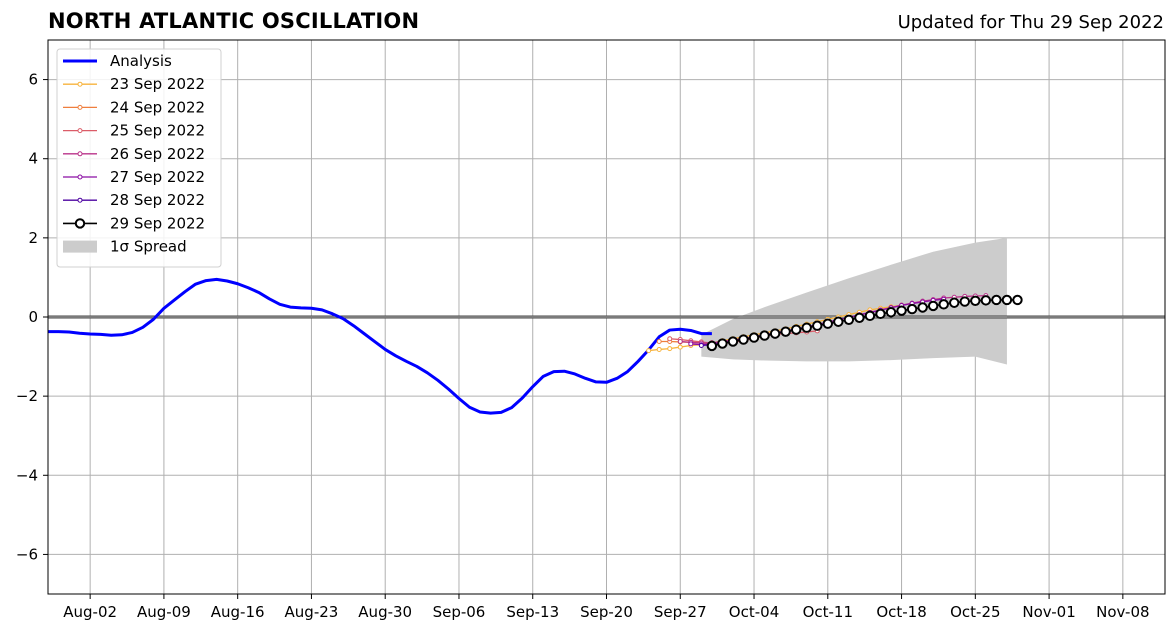 Image resolution: width=1176 pixels, height=633 pixels. Describe the element at coordinates (157, 107) in the screenshot. I see `legend-entry-label: 24 Sep 2022` at that location.